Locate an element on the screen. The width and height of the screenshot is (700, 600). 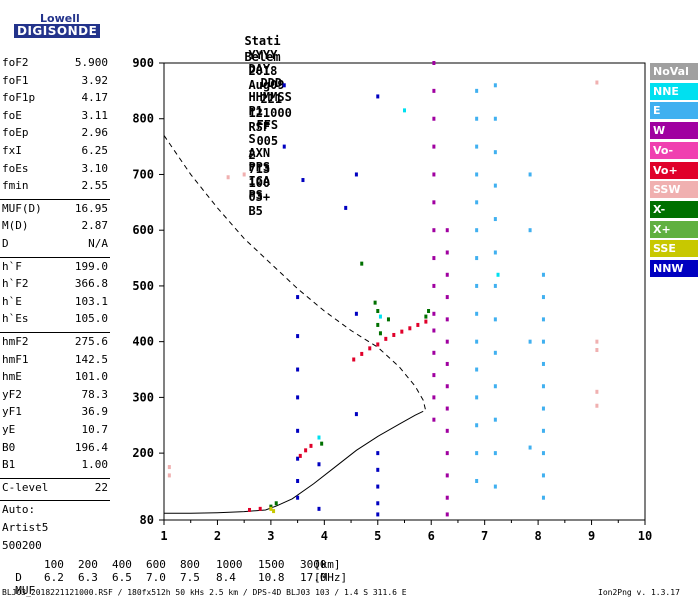
param-row: yE 10.7 is located at coordinates (55, 431).